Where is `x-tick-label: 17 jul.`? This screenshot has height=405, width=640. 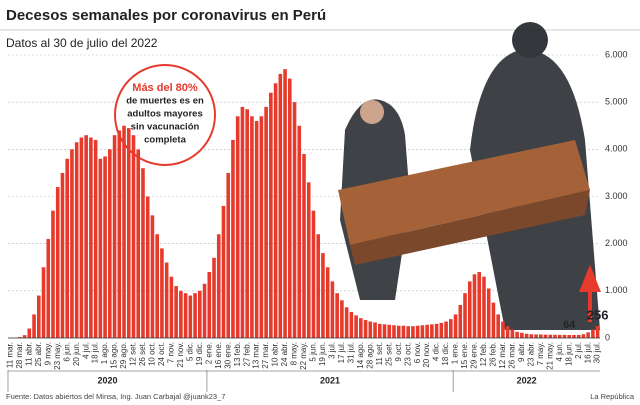
x-tick-label: 17 jul. is located at coordinates (341, 352).